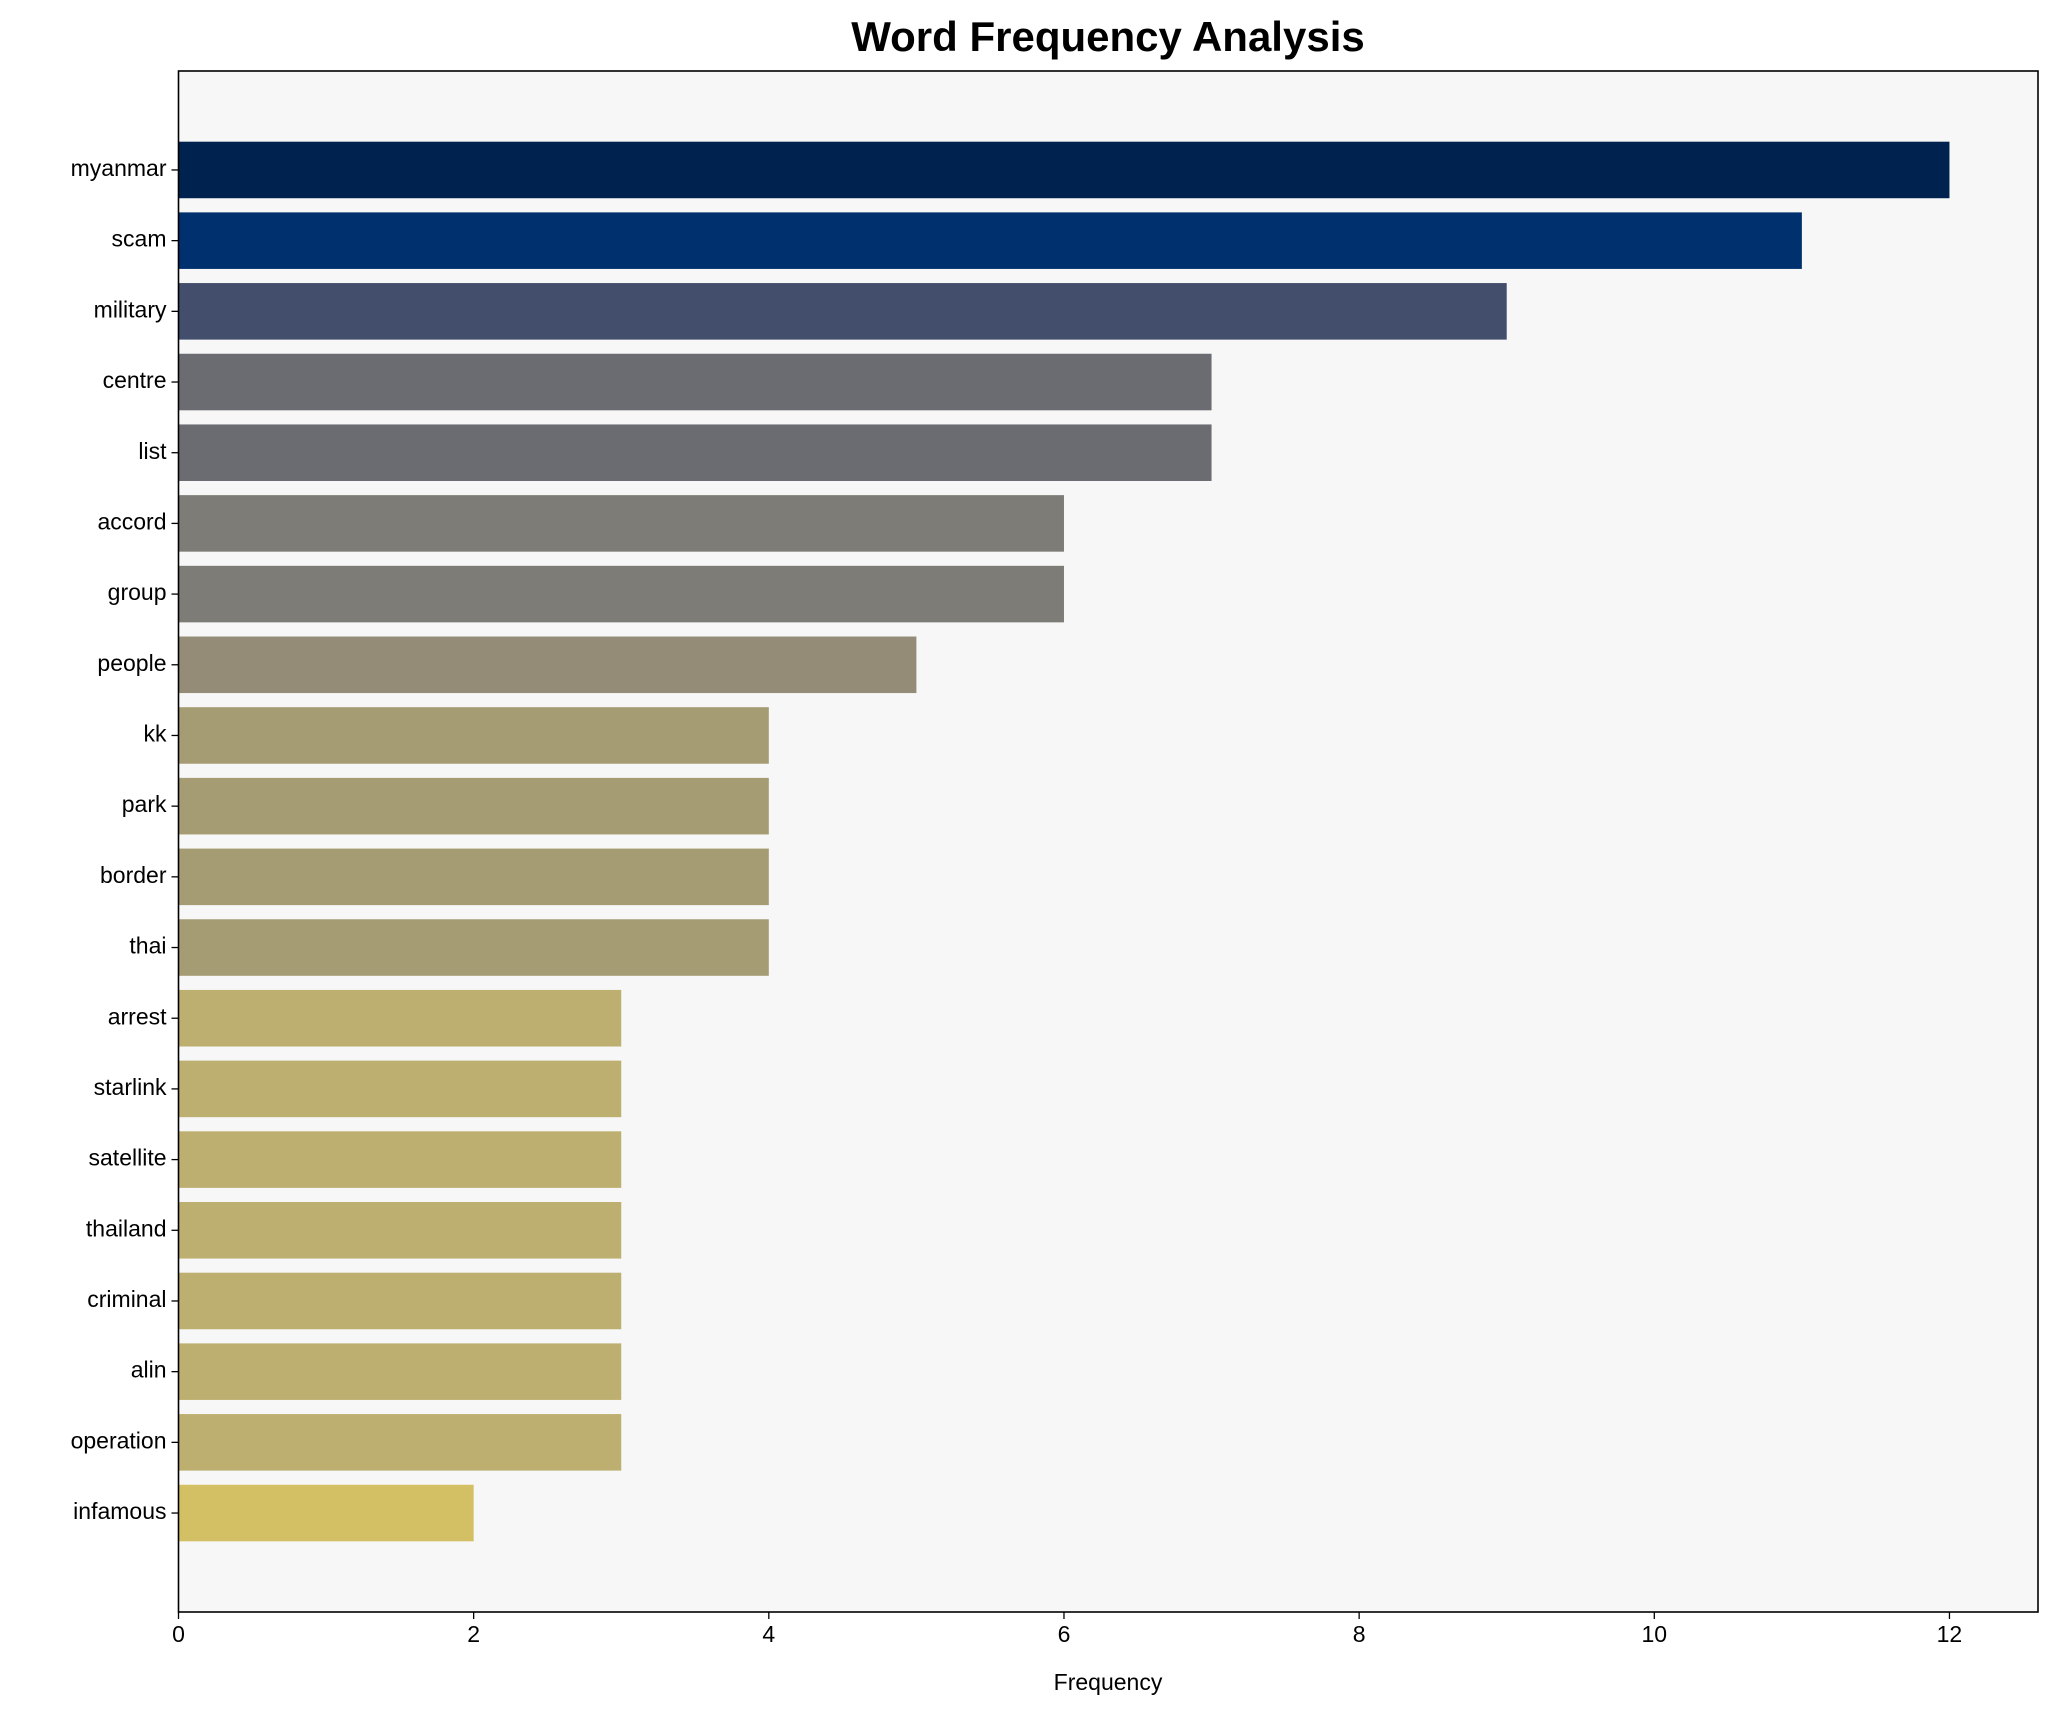  Describe the element at coordinates (128, 1158) in the screenshot. I see `y-tick-label: satellite` at that location.